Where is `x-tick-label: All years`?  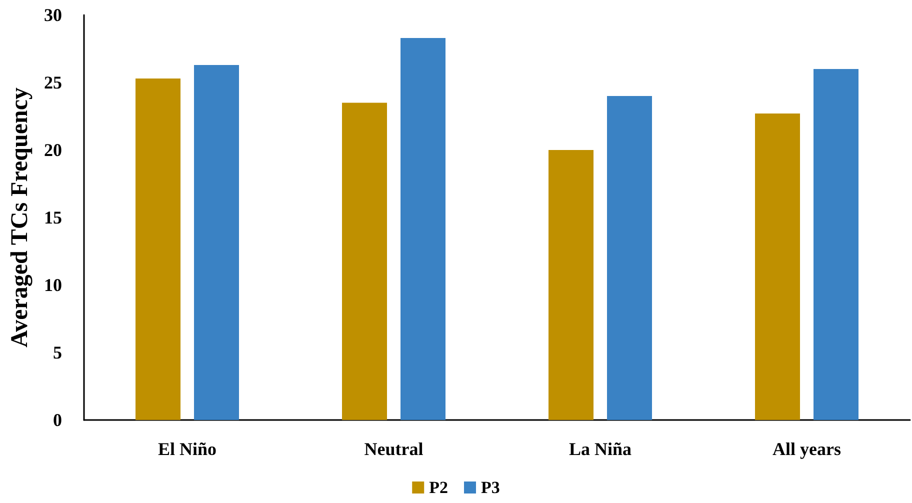
x-tick-label: All years is located at coordinates (806, 449).